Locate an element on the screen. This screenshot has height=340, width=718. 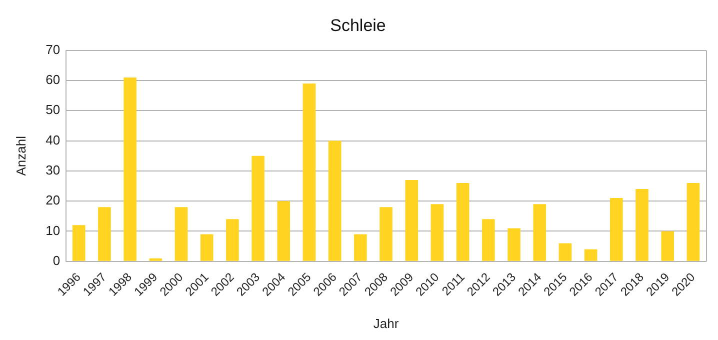
y-tick-label: 10 is located at coordinates (53, 230).